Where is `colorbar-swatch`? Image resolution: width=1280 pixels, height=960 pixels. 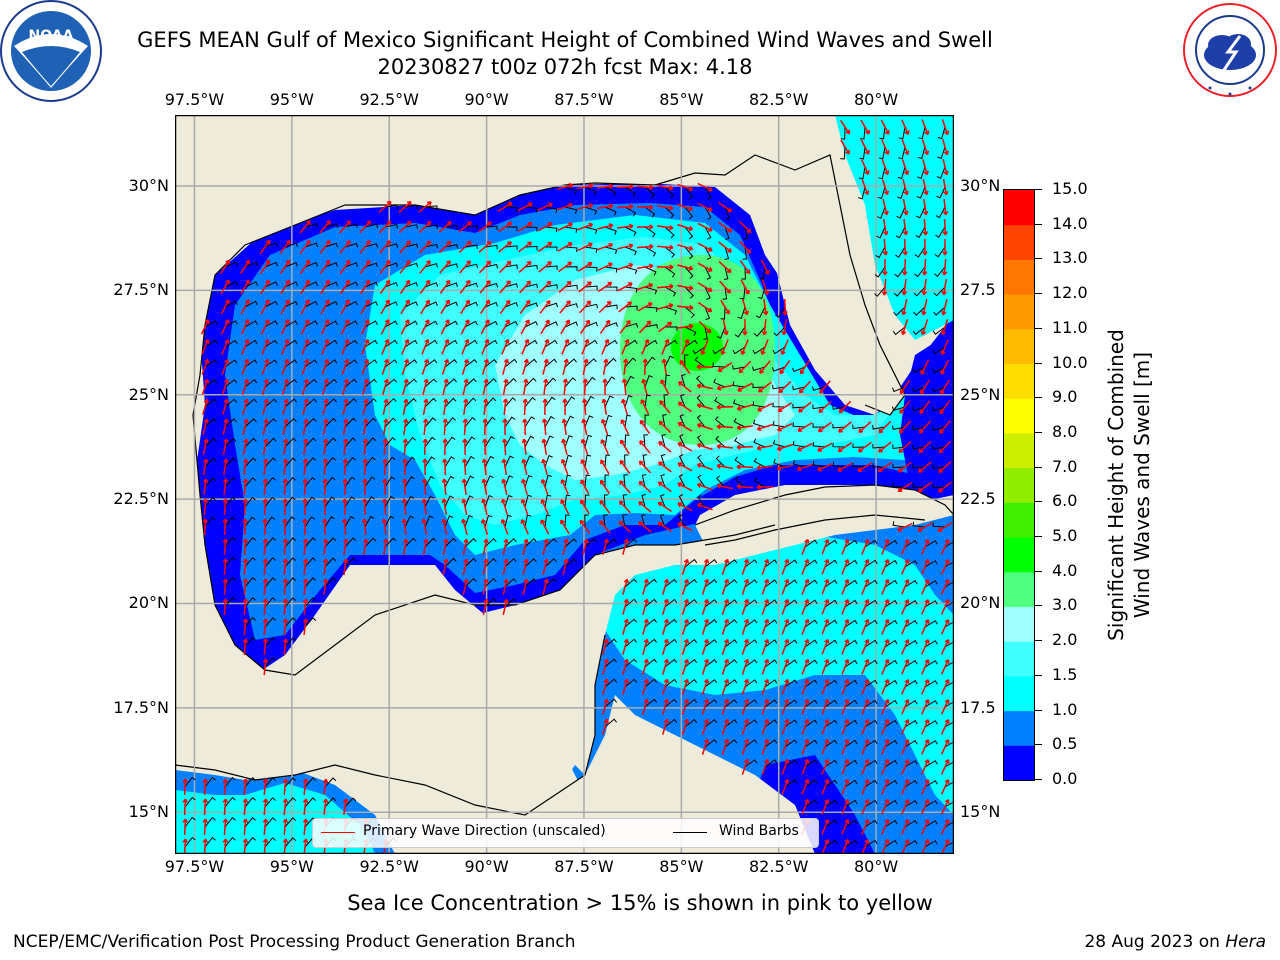
colorbar-swatch is located at coordinates (1019, 659).